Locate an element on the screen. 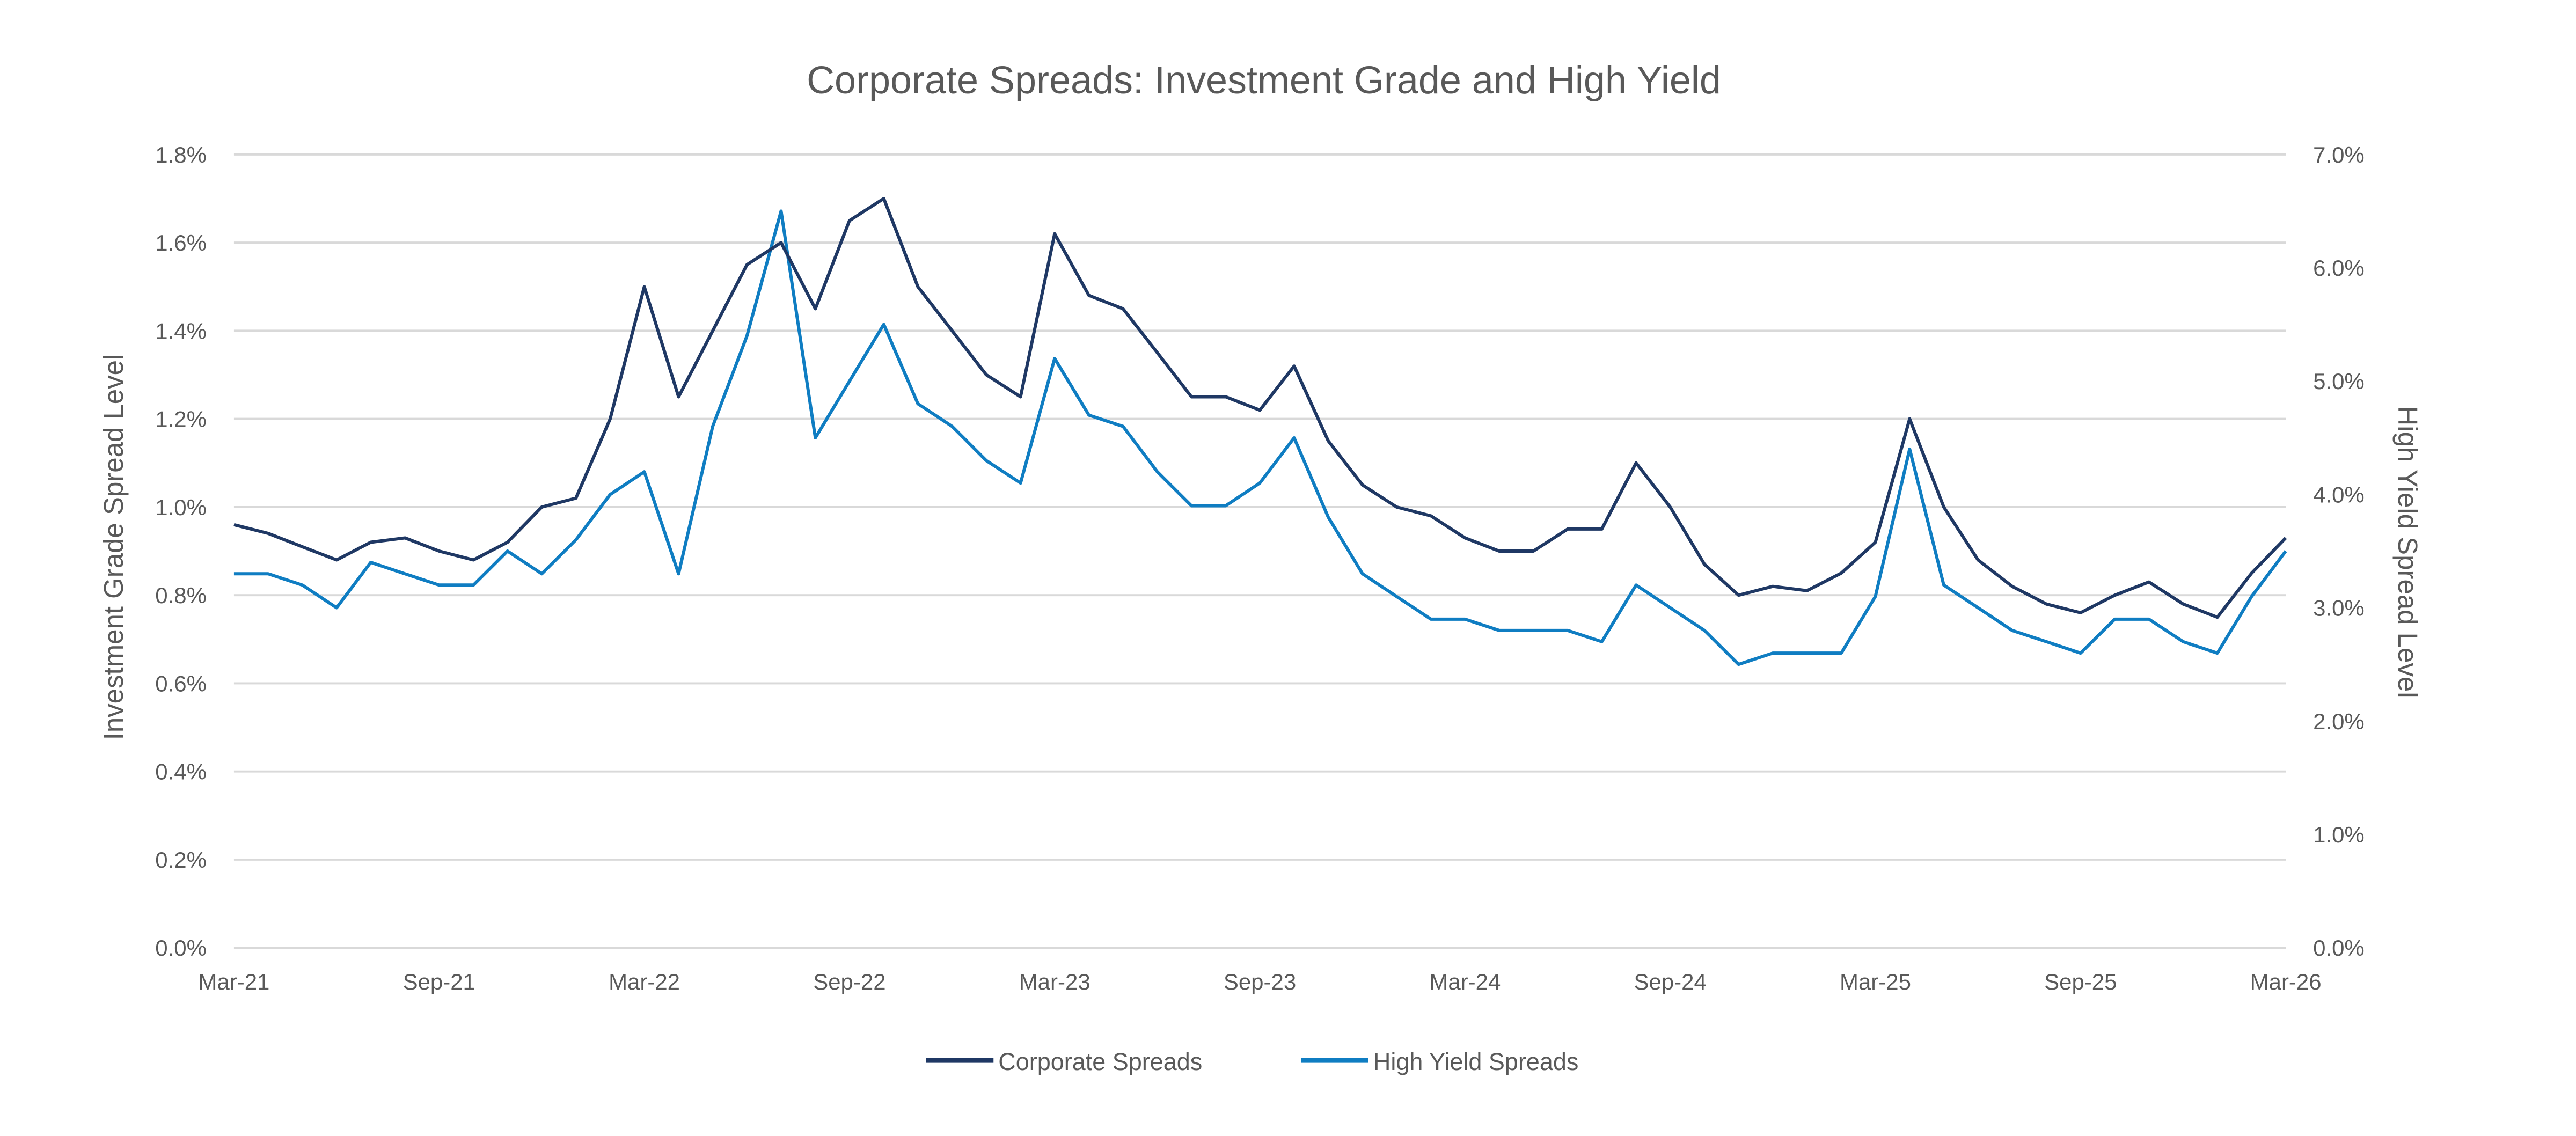 The height and width of the screenshot is (1136, 2576). left-tick-label: 0.6% is located at coordinates (181, 683).